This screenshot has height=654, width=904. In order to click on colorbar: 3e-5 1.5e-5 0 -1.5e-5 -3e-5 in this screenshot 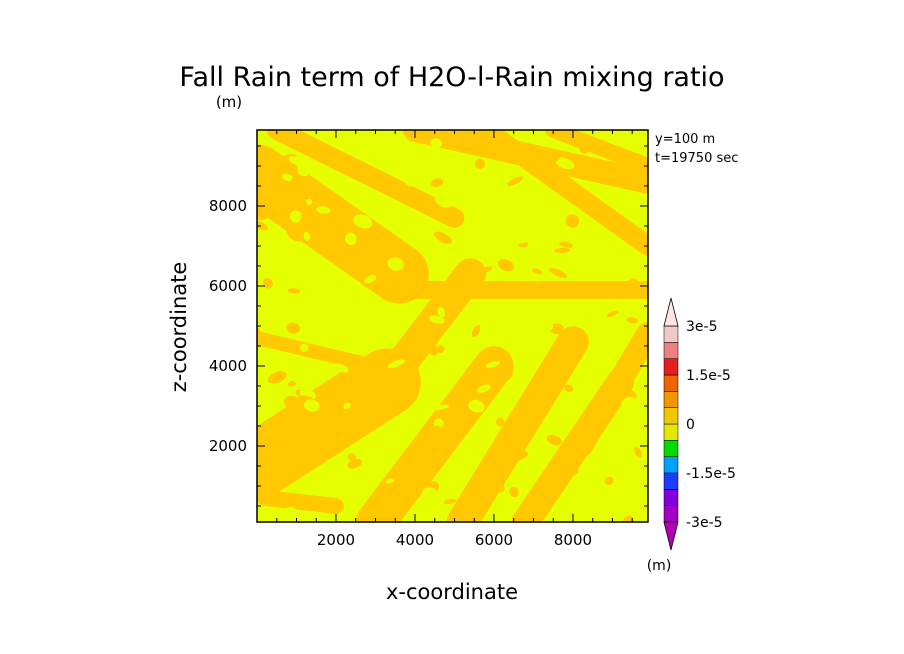, I will do `click(699, 424)`.